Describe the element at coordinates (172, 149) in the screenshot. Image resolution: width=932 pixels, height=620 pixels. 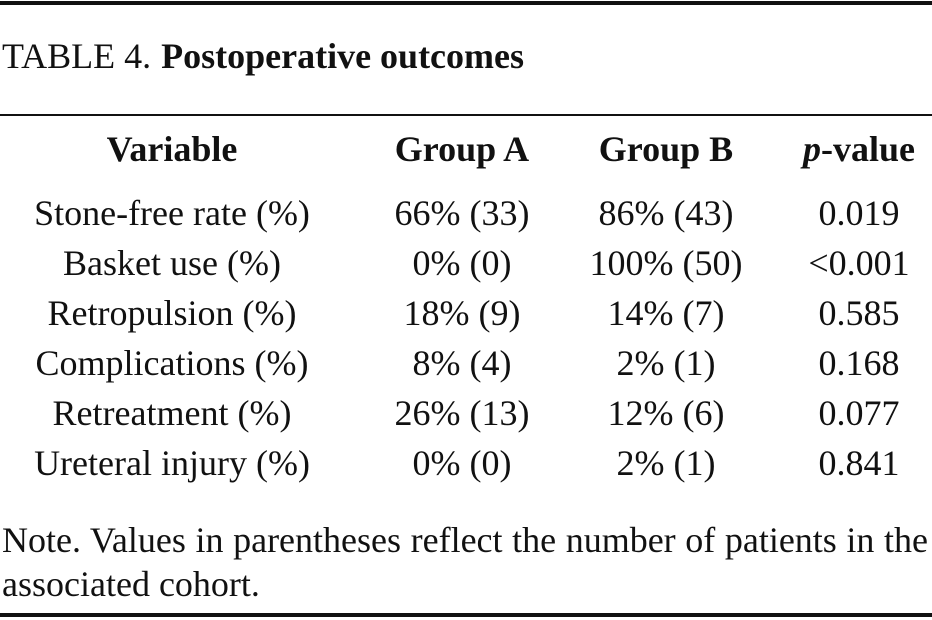
I see `header-cell: Variable` at that location.